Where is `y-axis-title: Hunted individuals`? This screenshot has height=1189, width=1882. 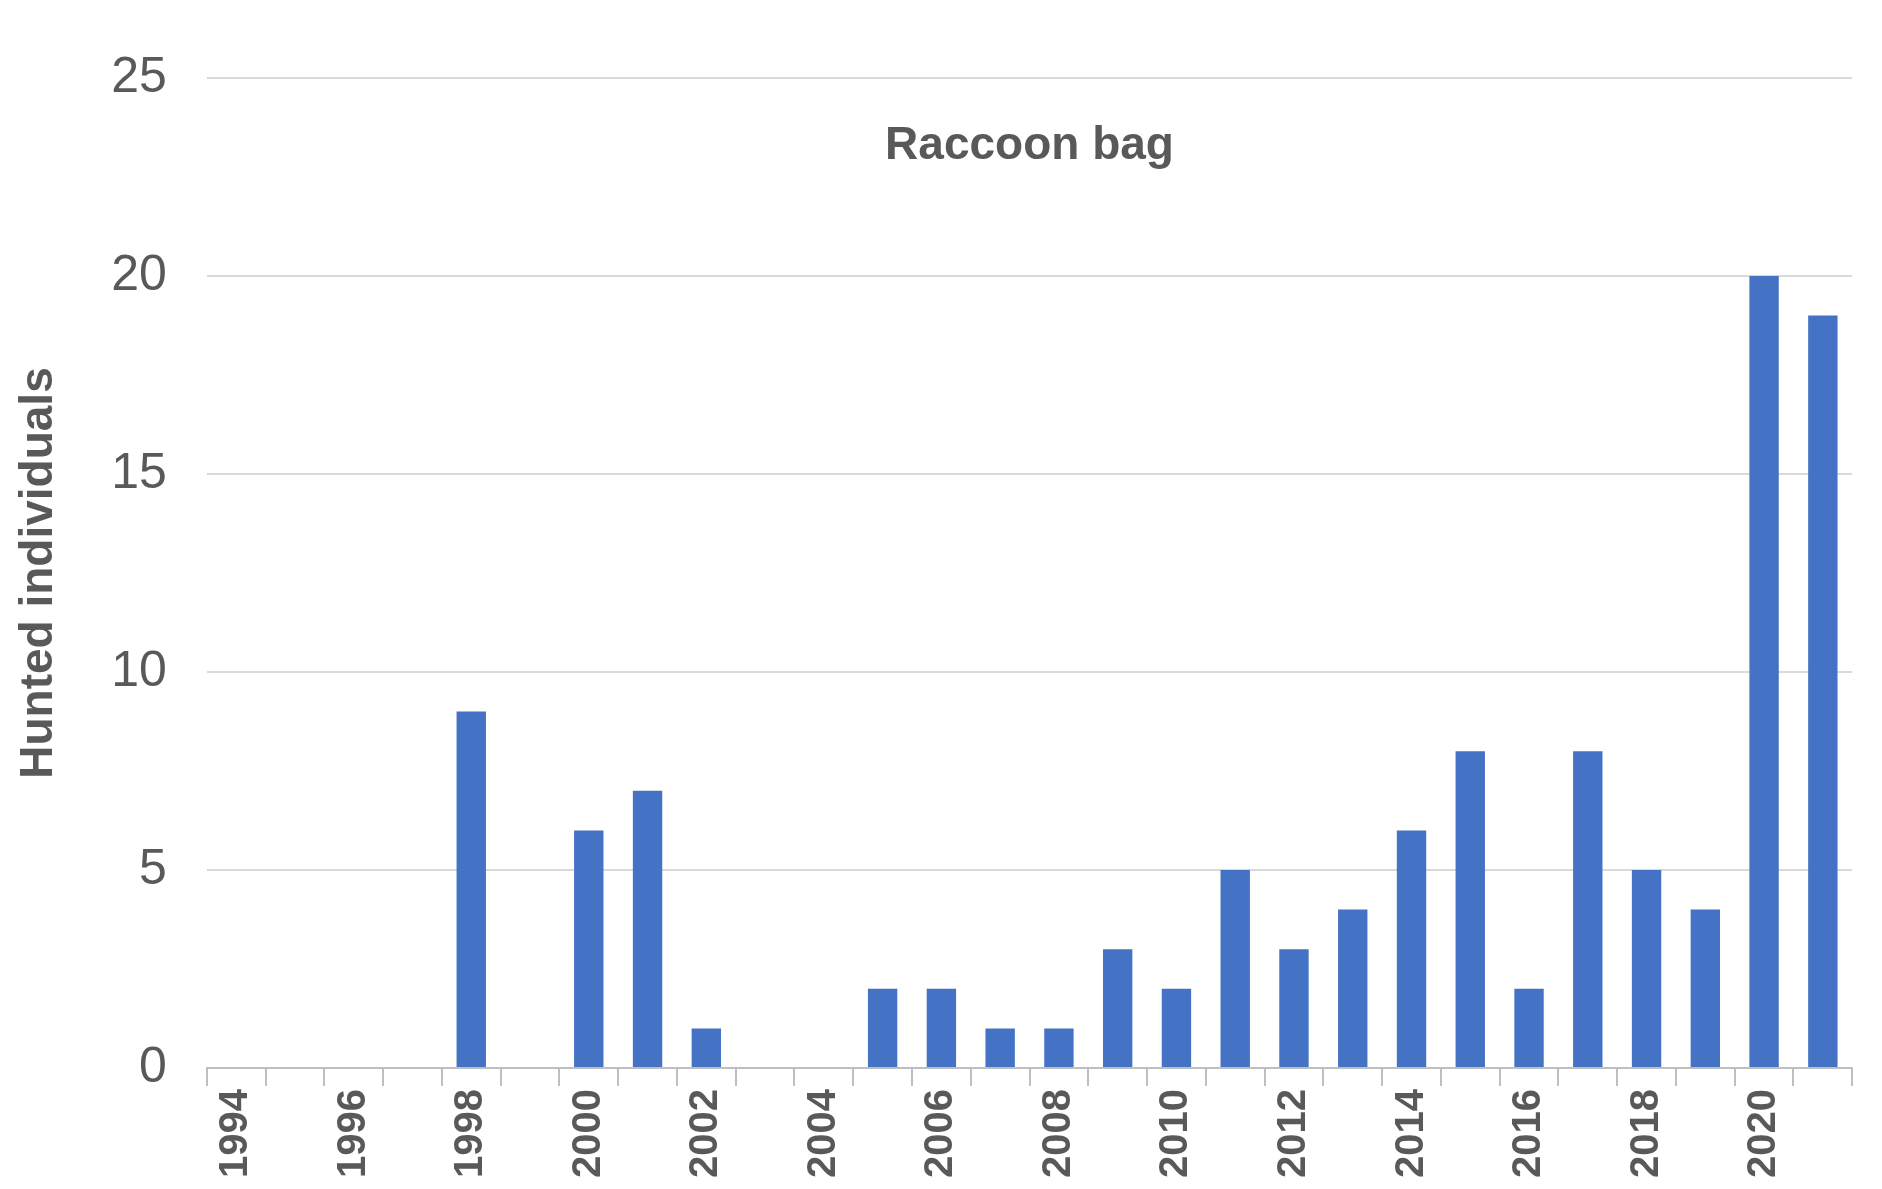 y-axis-title: Hunted individuals is located at coordinates (36, 573).